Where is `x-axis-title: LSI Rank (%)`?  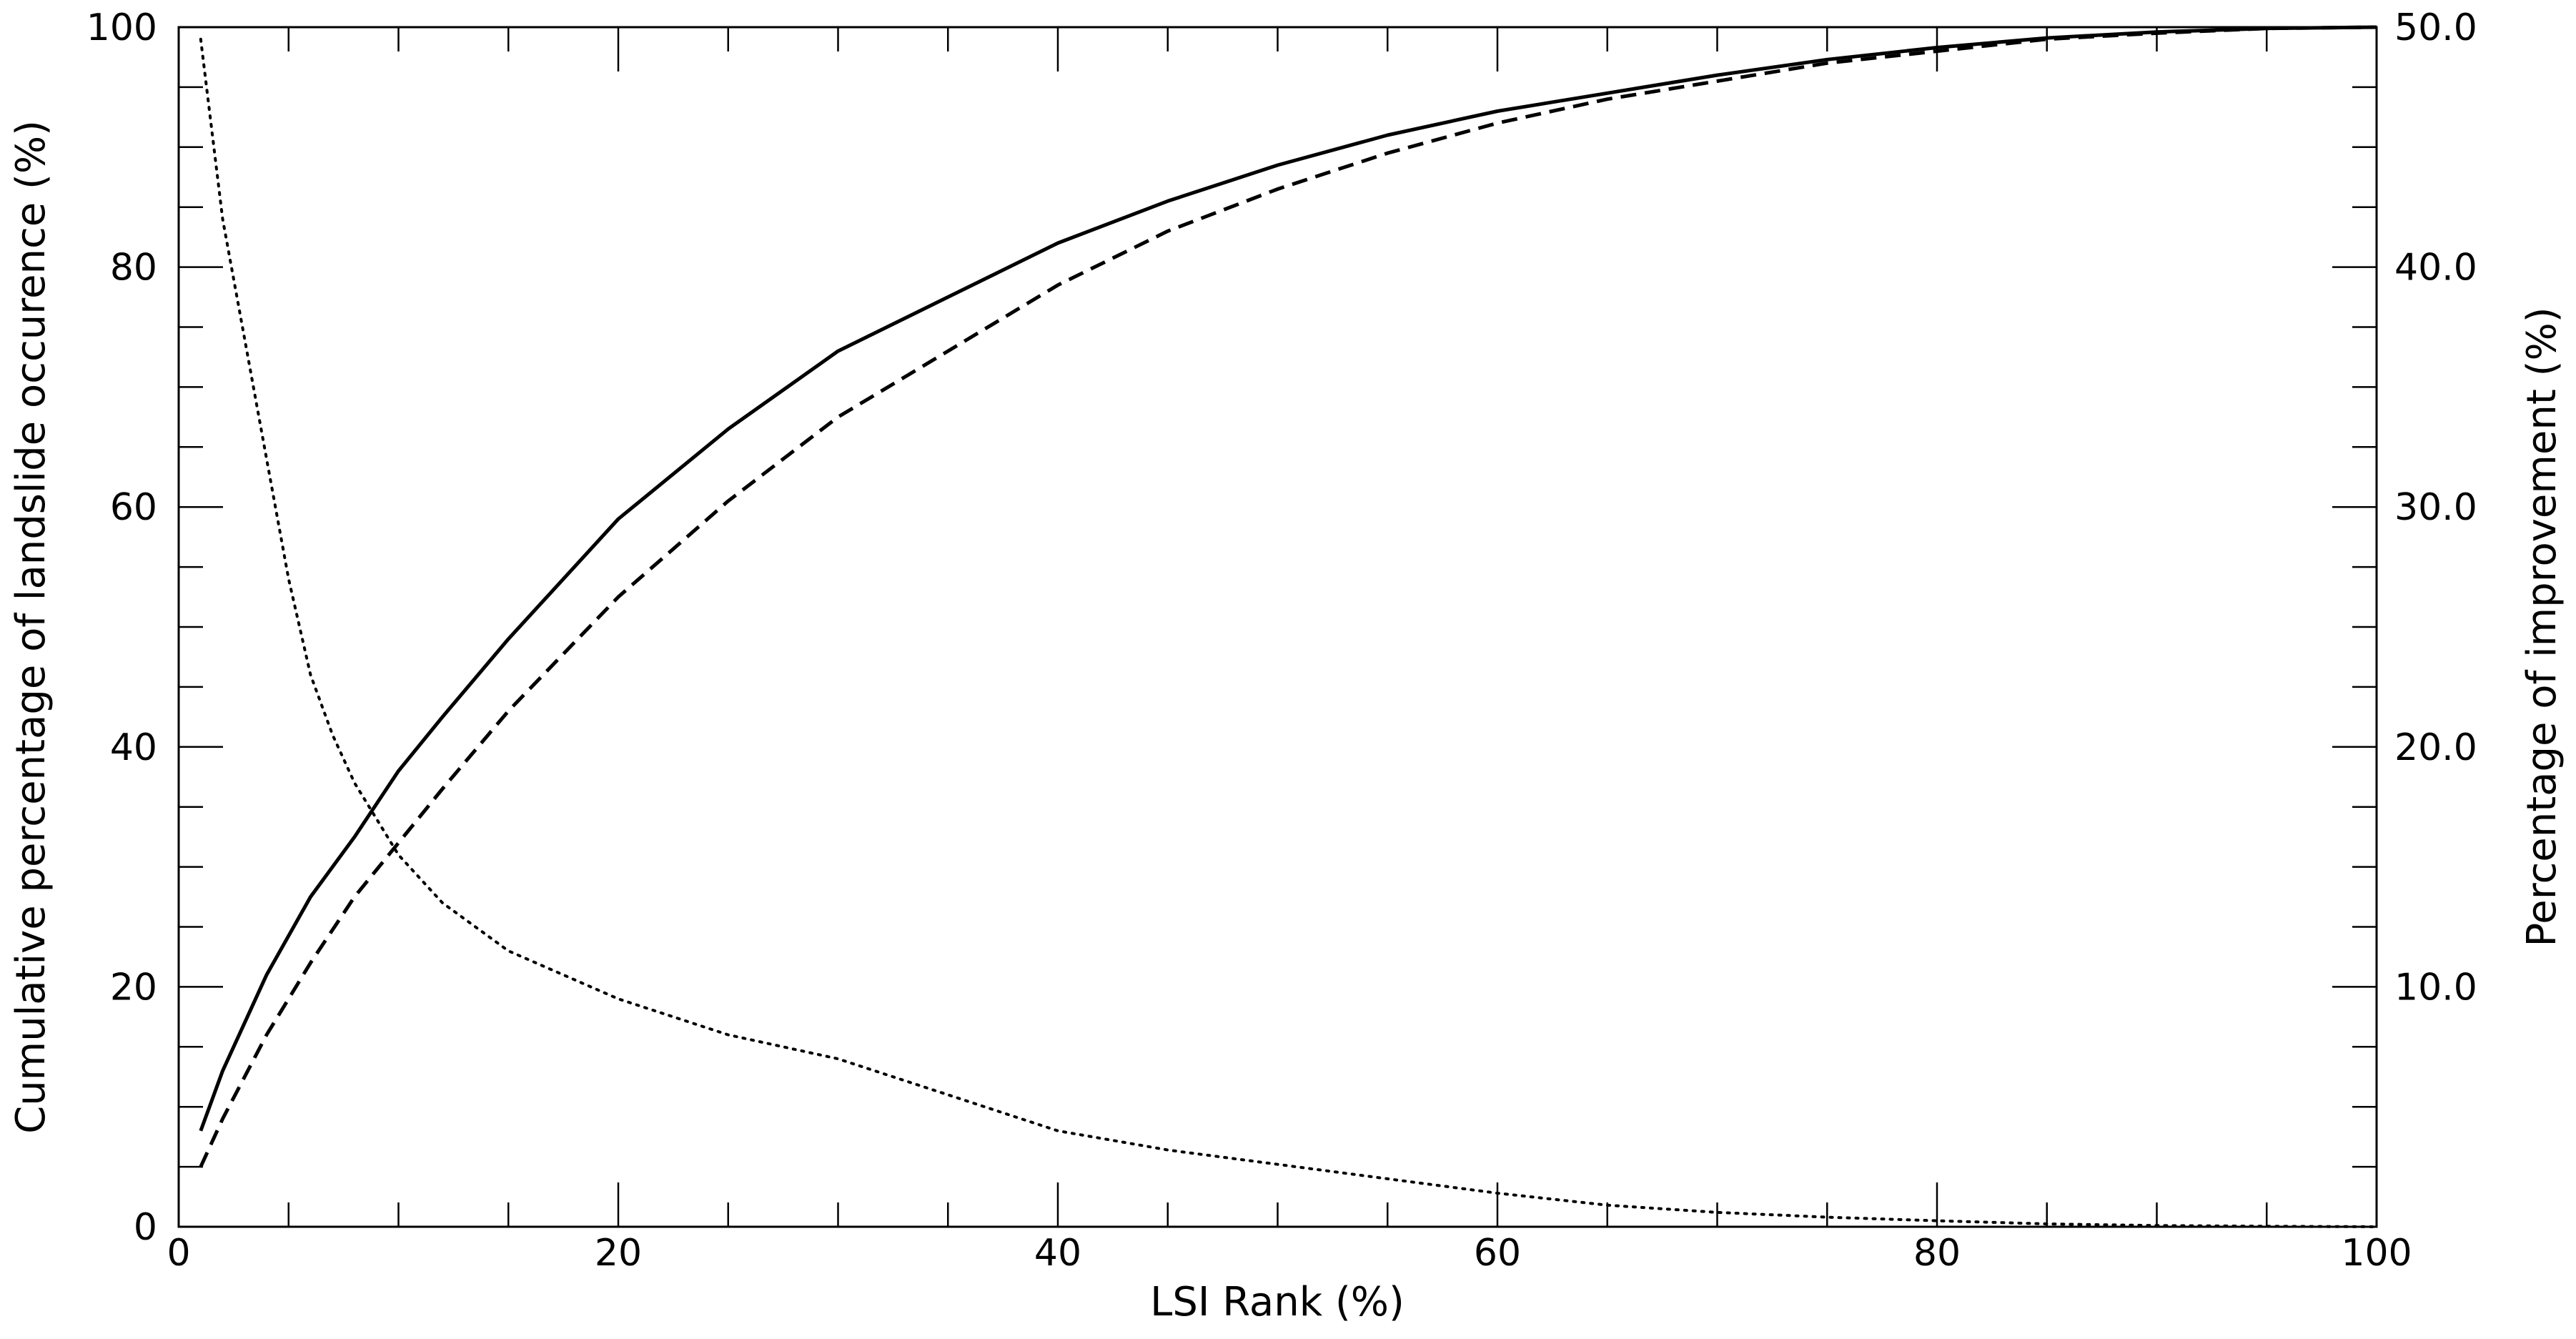 x-axis-title: LSI Rank (%) is located at coordinates (1278, 1302).